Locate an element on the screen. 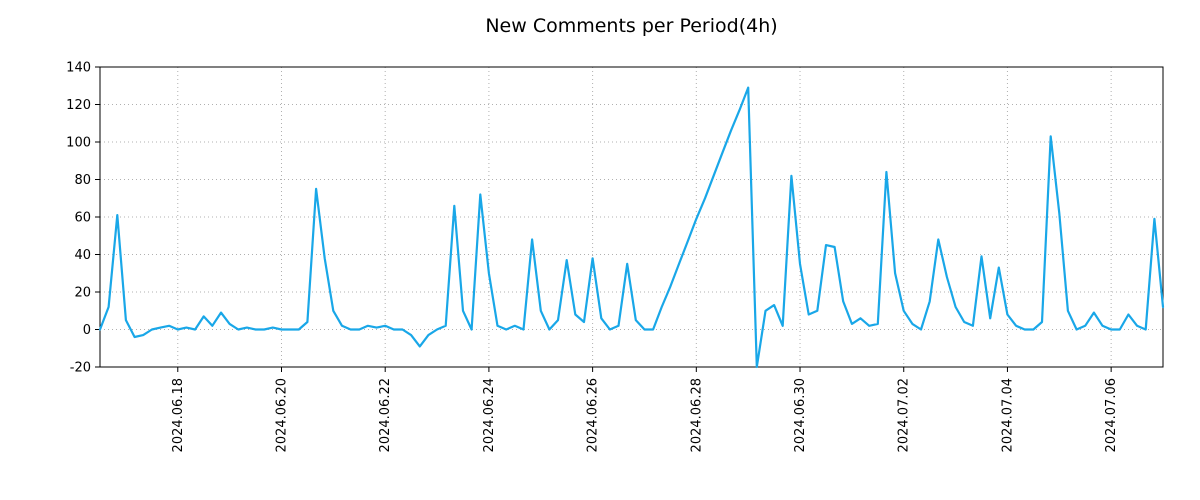  y-tick-label: 80 is located at coordinates (82, 180).